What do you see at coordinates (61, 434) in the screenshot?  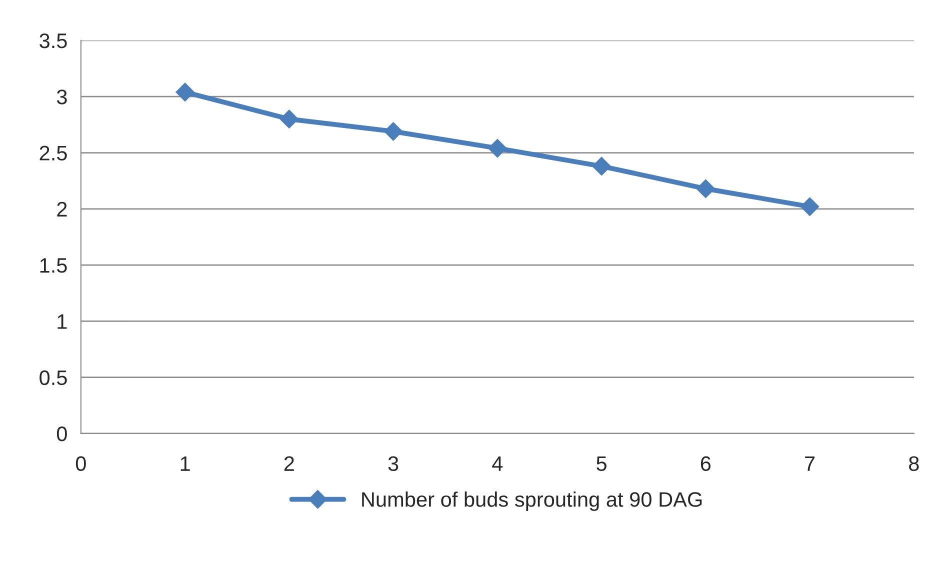 I see `y-tick-label: 0` at bounding box center [61, 434].